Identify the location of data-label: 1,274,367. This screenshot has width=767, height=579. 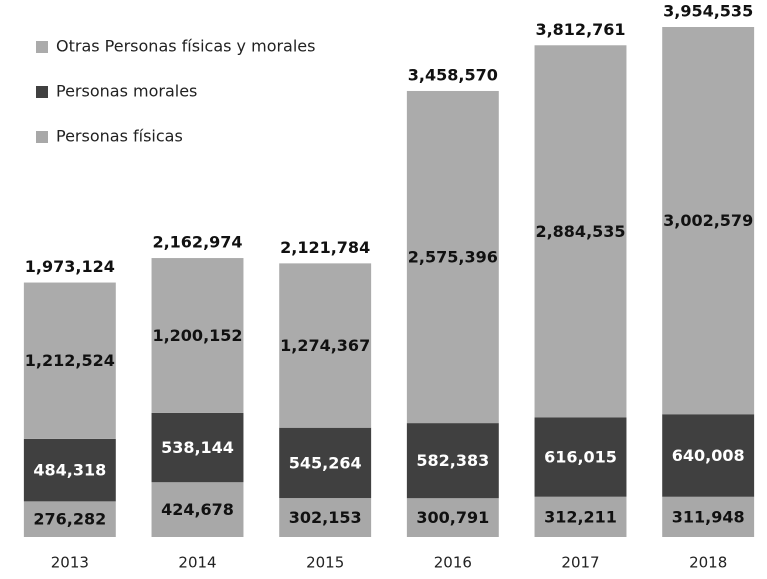
(325, 345).